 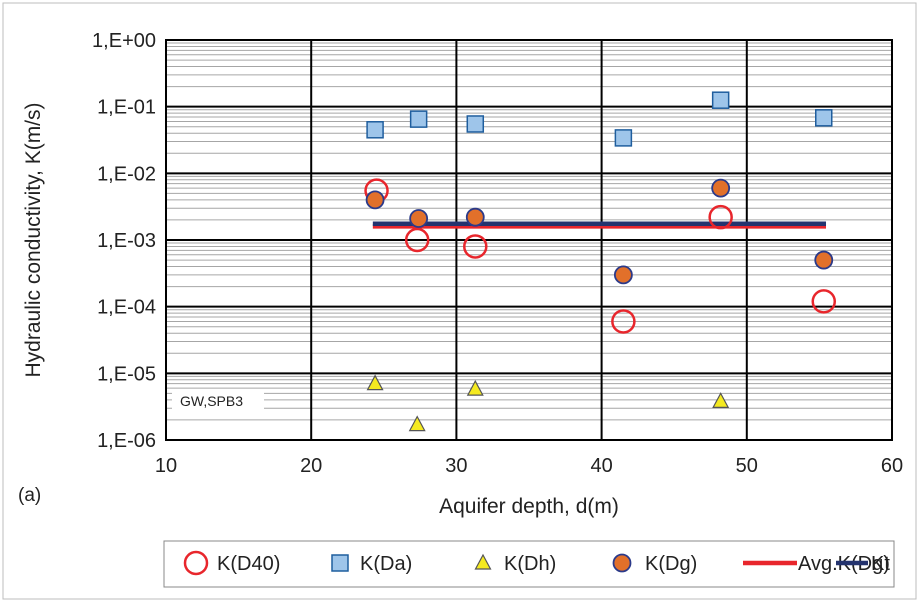 What do you see at coordinates (33, 239) in the screenshot?
I see `y-axis-label: Hydraulic conductivity, K(m/s)` at bounding box center [33, 239].